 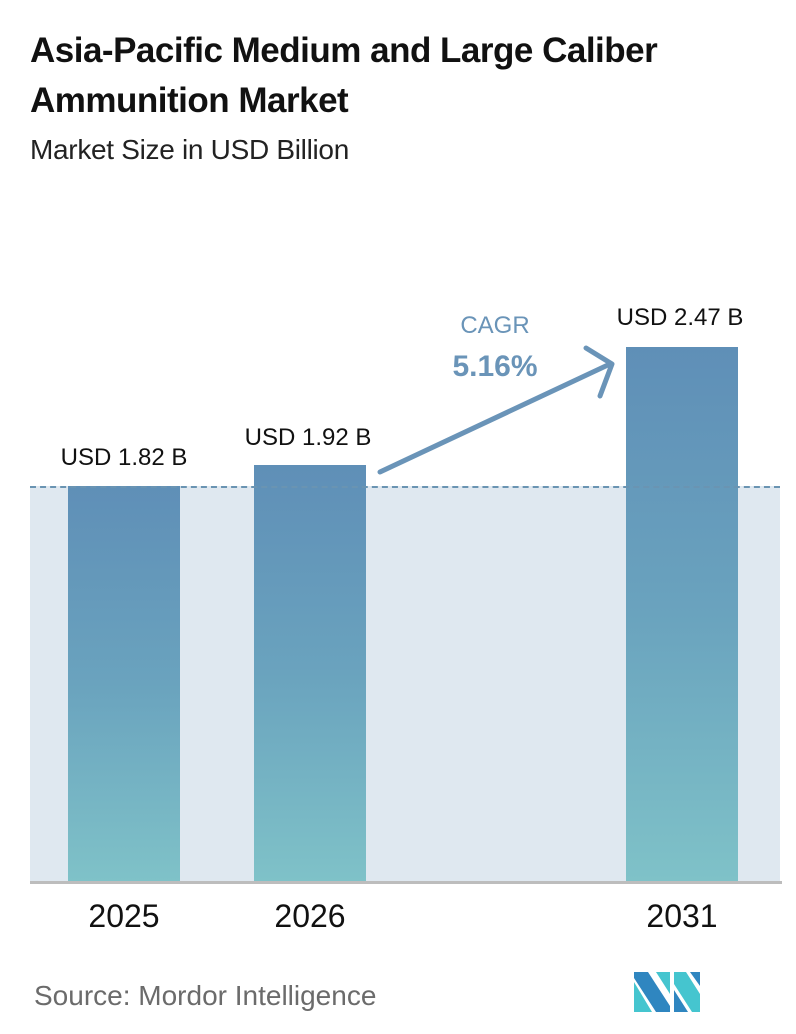 What do you see at coordinates (124, 457) in the screenshot?
I see `value-label-2025: USD 1.82 B` at bounding box center [124, 457].